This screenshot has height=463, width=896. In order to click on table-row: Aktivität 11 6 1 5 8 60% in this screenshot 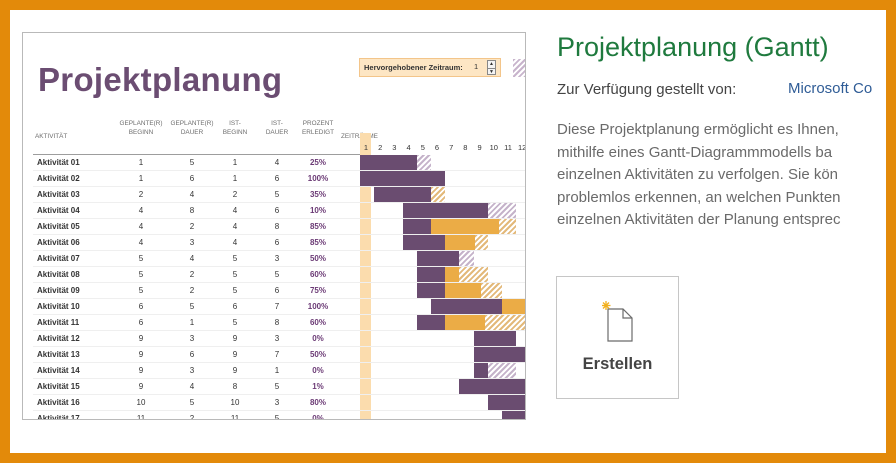, I will do `click(279, 323)`.